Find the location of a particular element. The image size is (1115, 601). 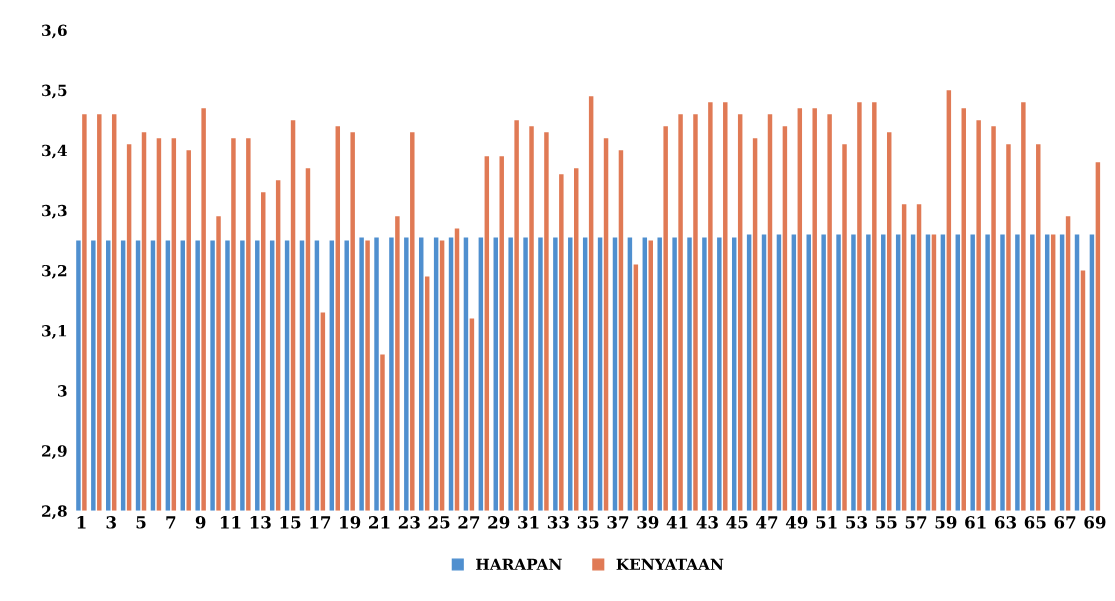

y-tick-label: 3 is located at coordinates (62, 391).